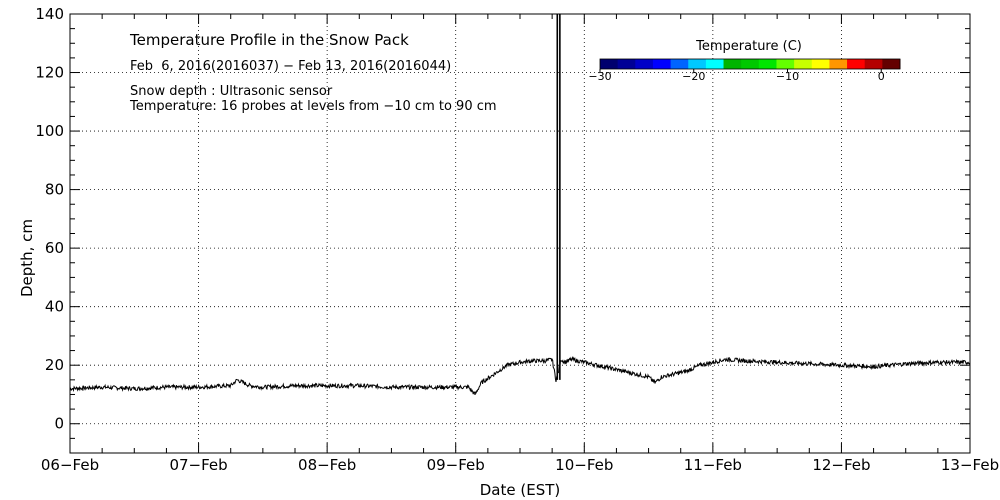 The width and height of the screenshot is (1000, 500). What do you see at coordinates (54, 190) in the screenshot?
I see `y-tick-label: 80` at bounding box center [54, 190].